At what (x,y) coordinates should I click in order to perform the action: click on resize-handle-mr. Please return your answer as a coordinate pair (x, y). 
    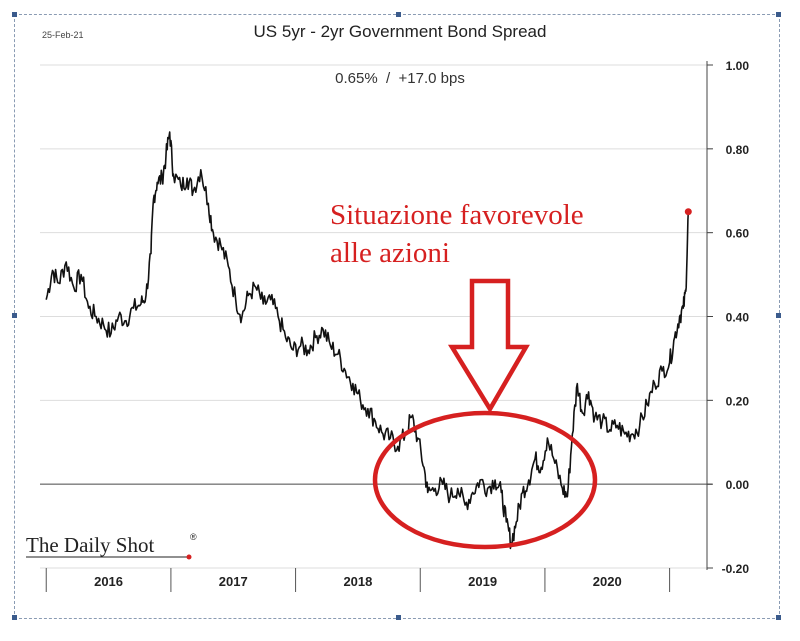
    Looking at the image, I should click on (778, 315).